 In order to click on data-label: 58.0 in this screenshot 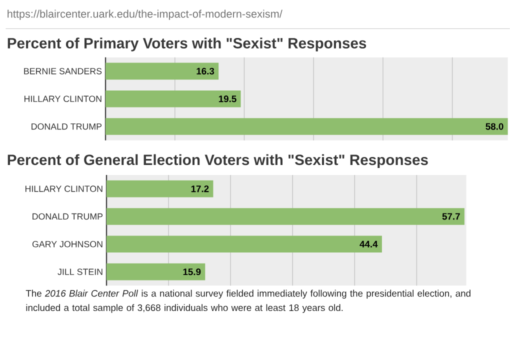, I will do `click(495, 126)`.